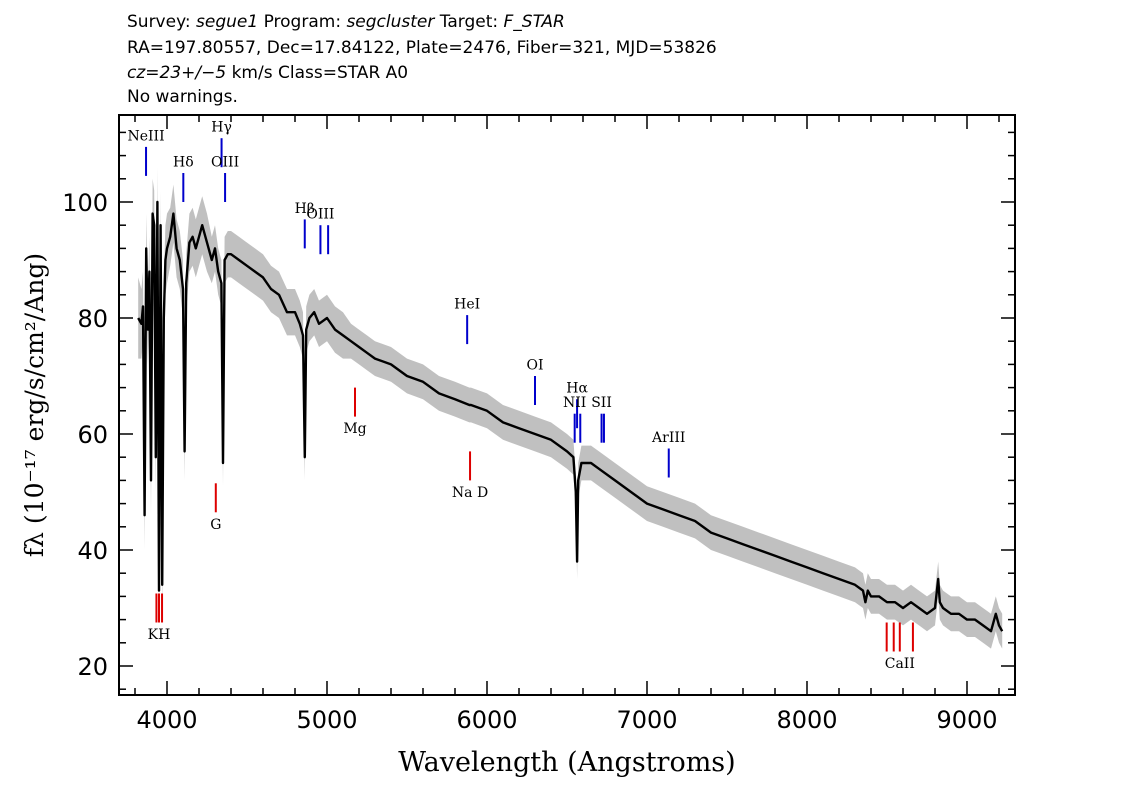  Describe the element at coordinates (166, 720) in the screenshot. I see `x-tick-label: 4000` at that location.